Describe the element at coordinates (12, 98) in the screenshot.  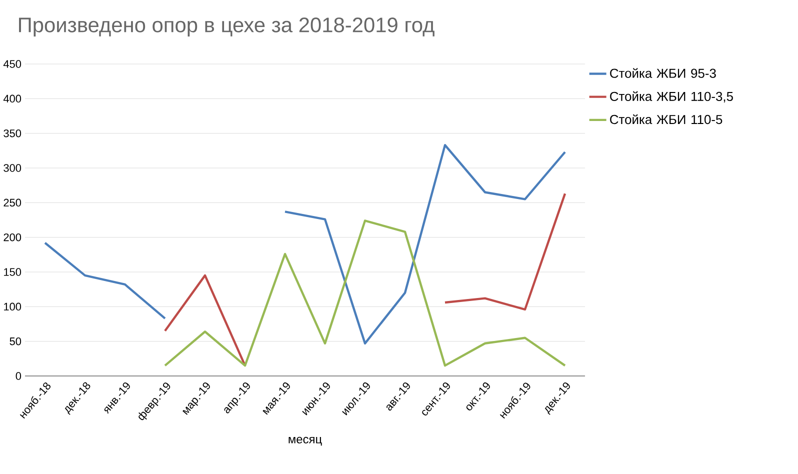
I see `y-tick-label: 400` at that location.